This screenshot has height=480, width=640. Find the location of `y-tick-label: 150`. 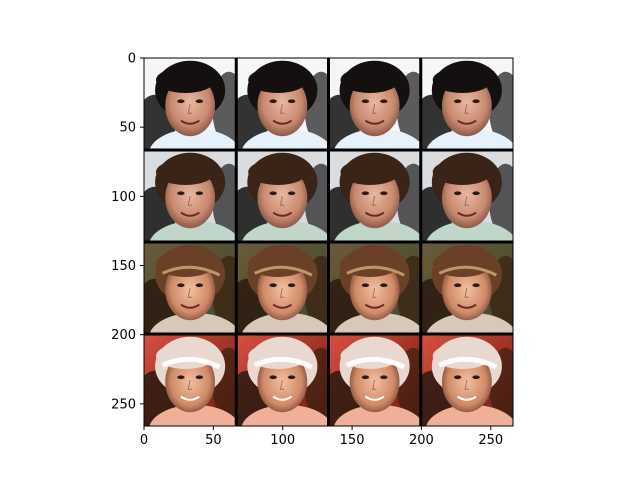

y-tick-label: 150 is located at coordinates (123, 266).